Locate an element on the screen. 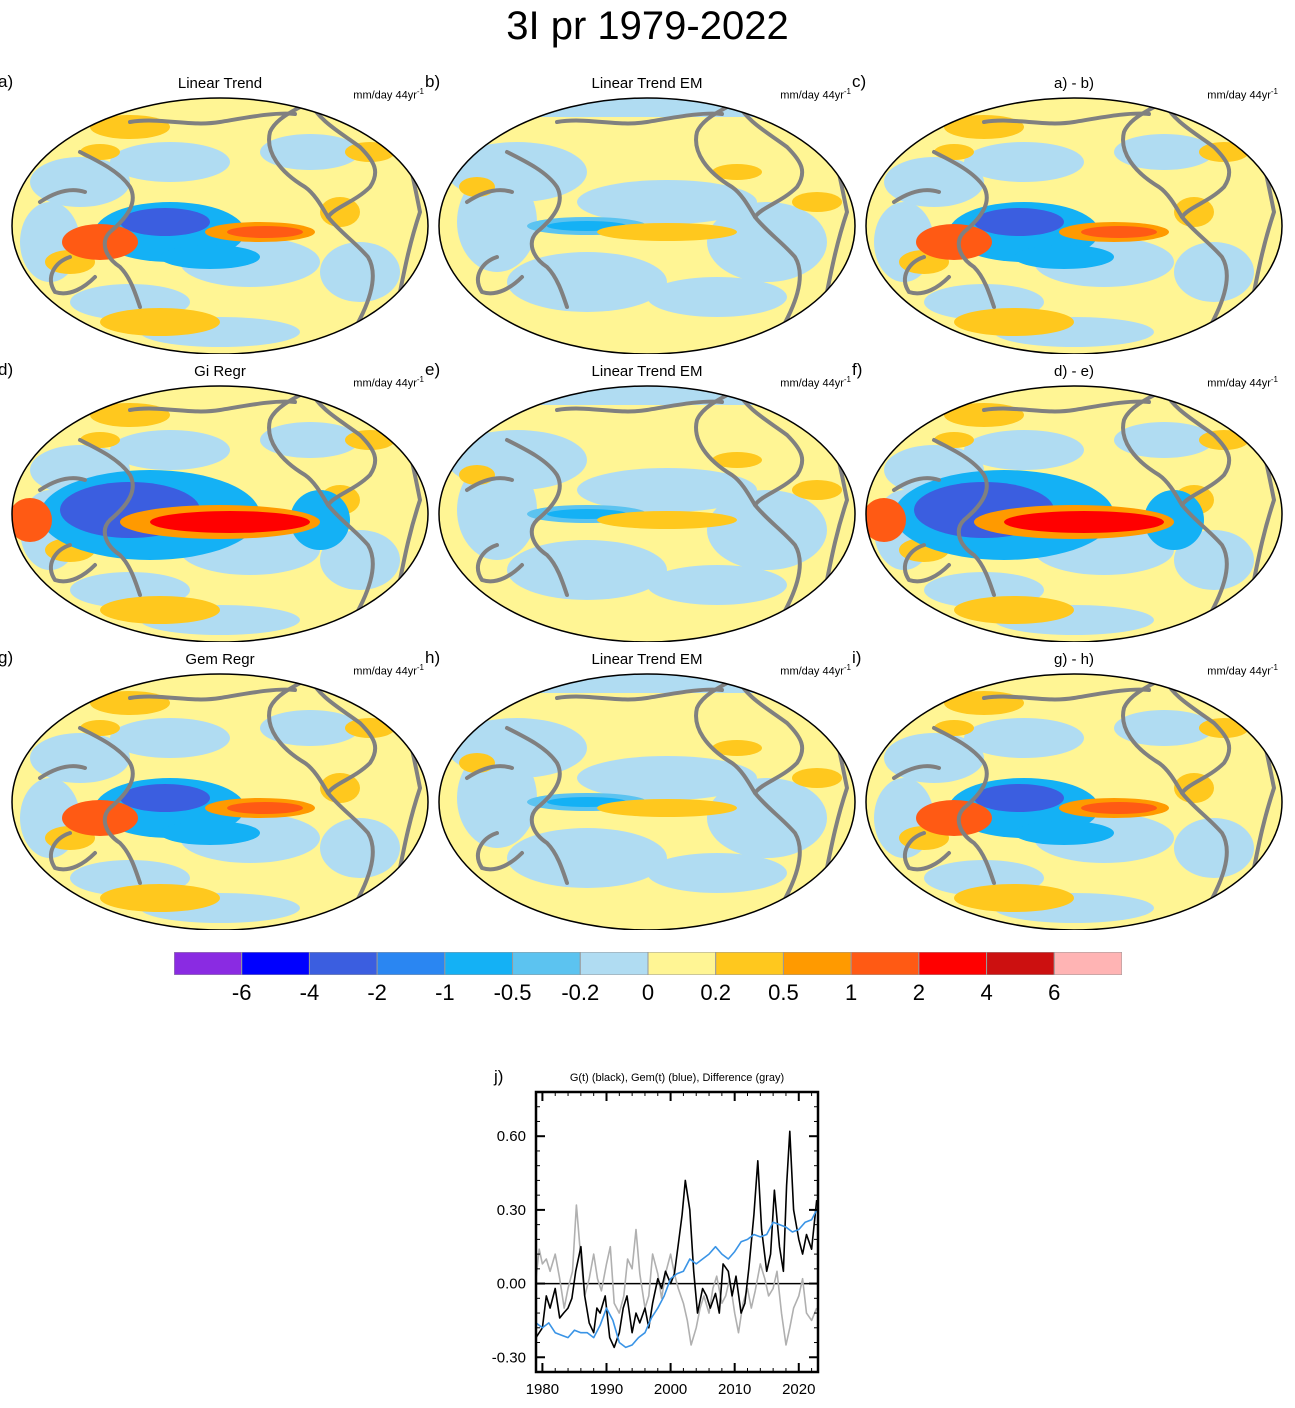  map-panel-f: f) d) - e) mm/day 44yr-1 is located at coordinates (1068, 503).